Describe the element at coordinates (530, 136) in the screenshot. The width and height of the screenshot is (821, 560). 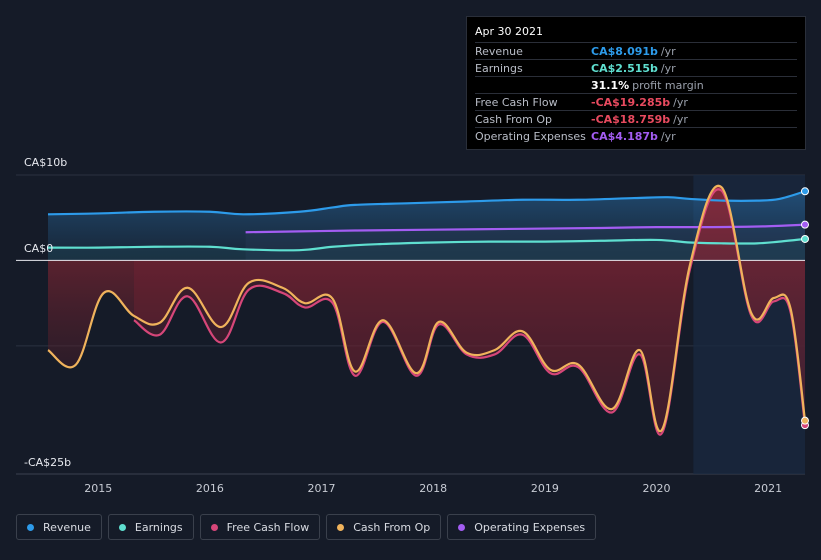
I see `tooltip-row-label: Operating Expenses` at that location.